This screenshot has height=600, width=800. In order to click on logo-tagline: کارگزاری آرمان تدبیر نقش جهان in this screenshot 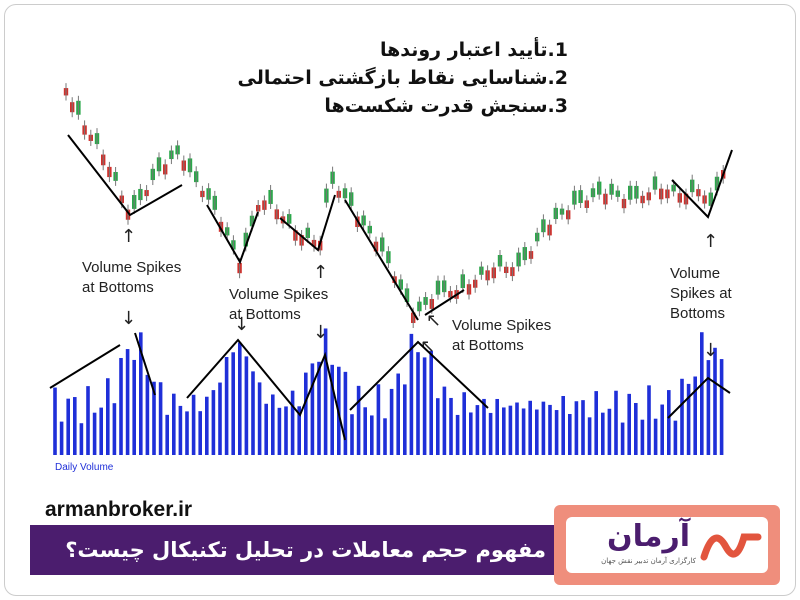, I will do `click(648, 561)`.